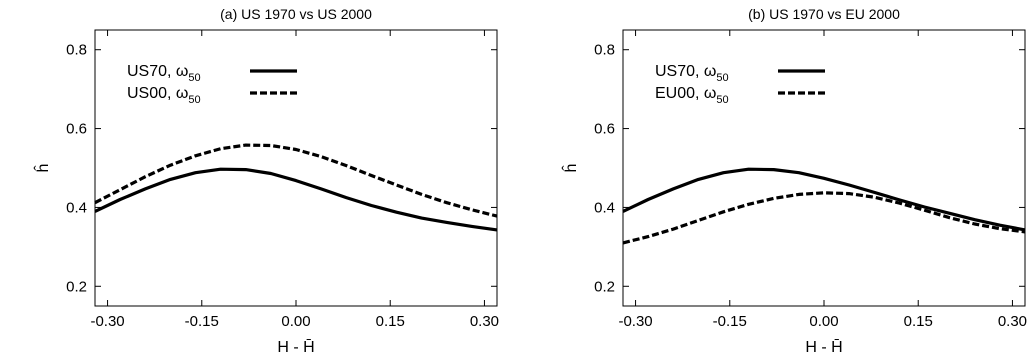  What do you see at coordinates (296, 14) in the screenshot?
I see `chart-title: (a) US 1970 vs US 2000` at bounding box center [296, 14].